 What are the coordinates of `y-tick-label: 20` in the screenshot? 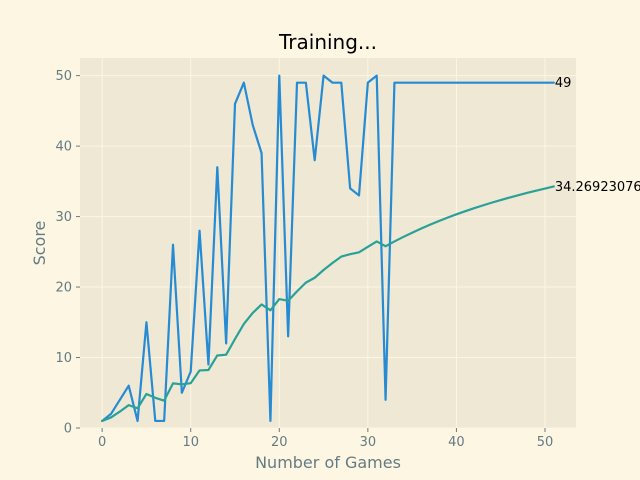 It's located at (63, 288).